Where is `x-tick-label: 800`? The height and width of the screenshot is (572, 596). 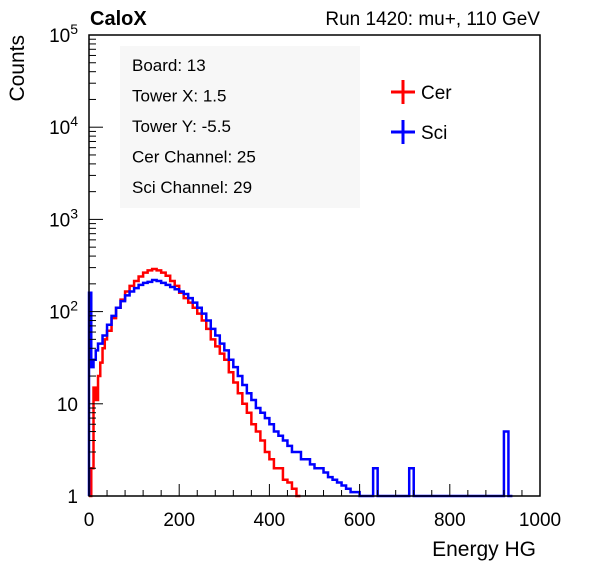
x-tick-label: 800 is located at coordinates (450, 520).